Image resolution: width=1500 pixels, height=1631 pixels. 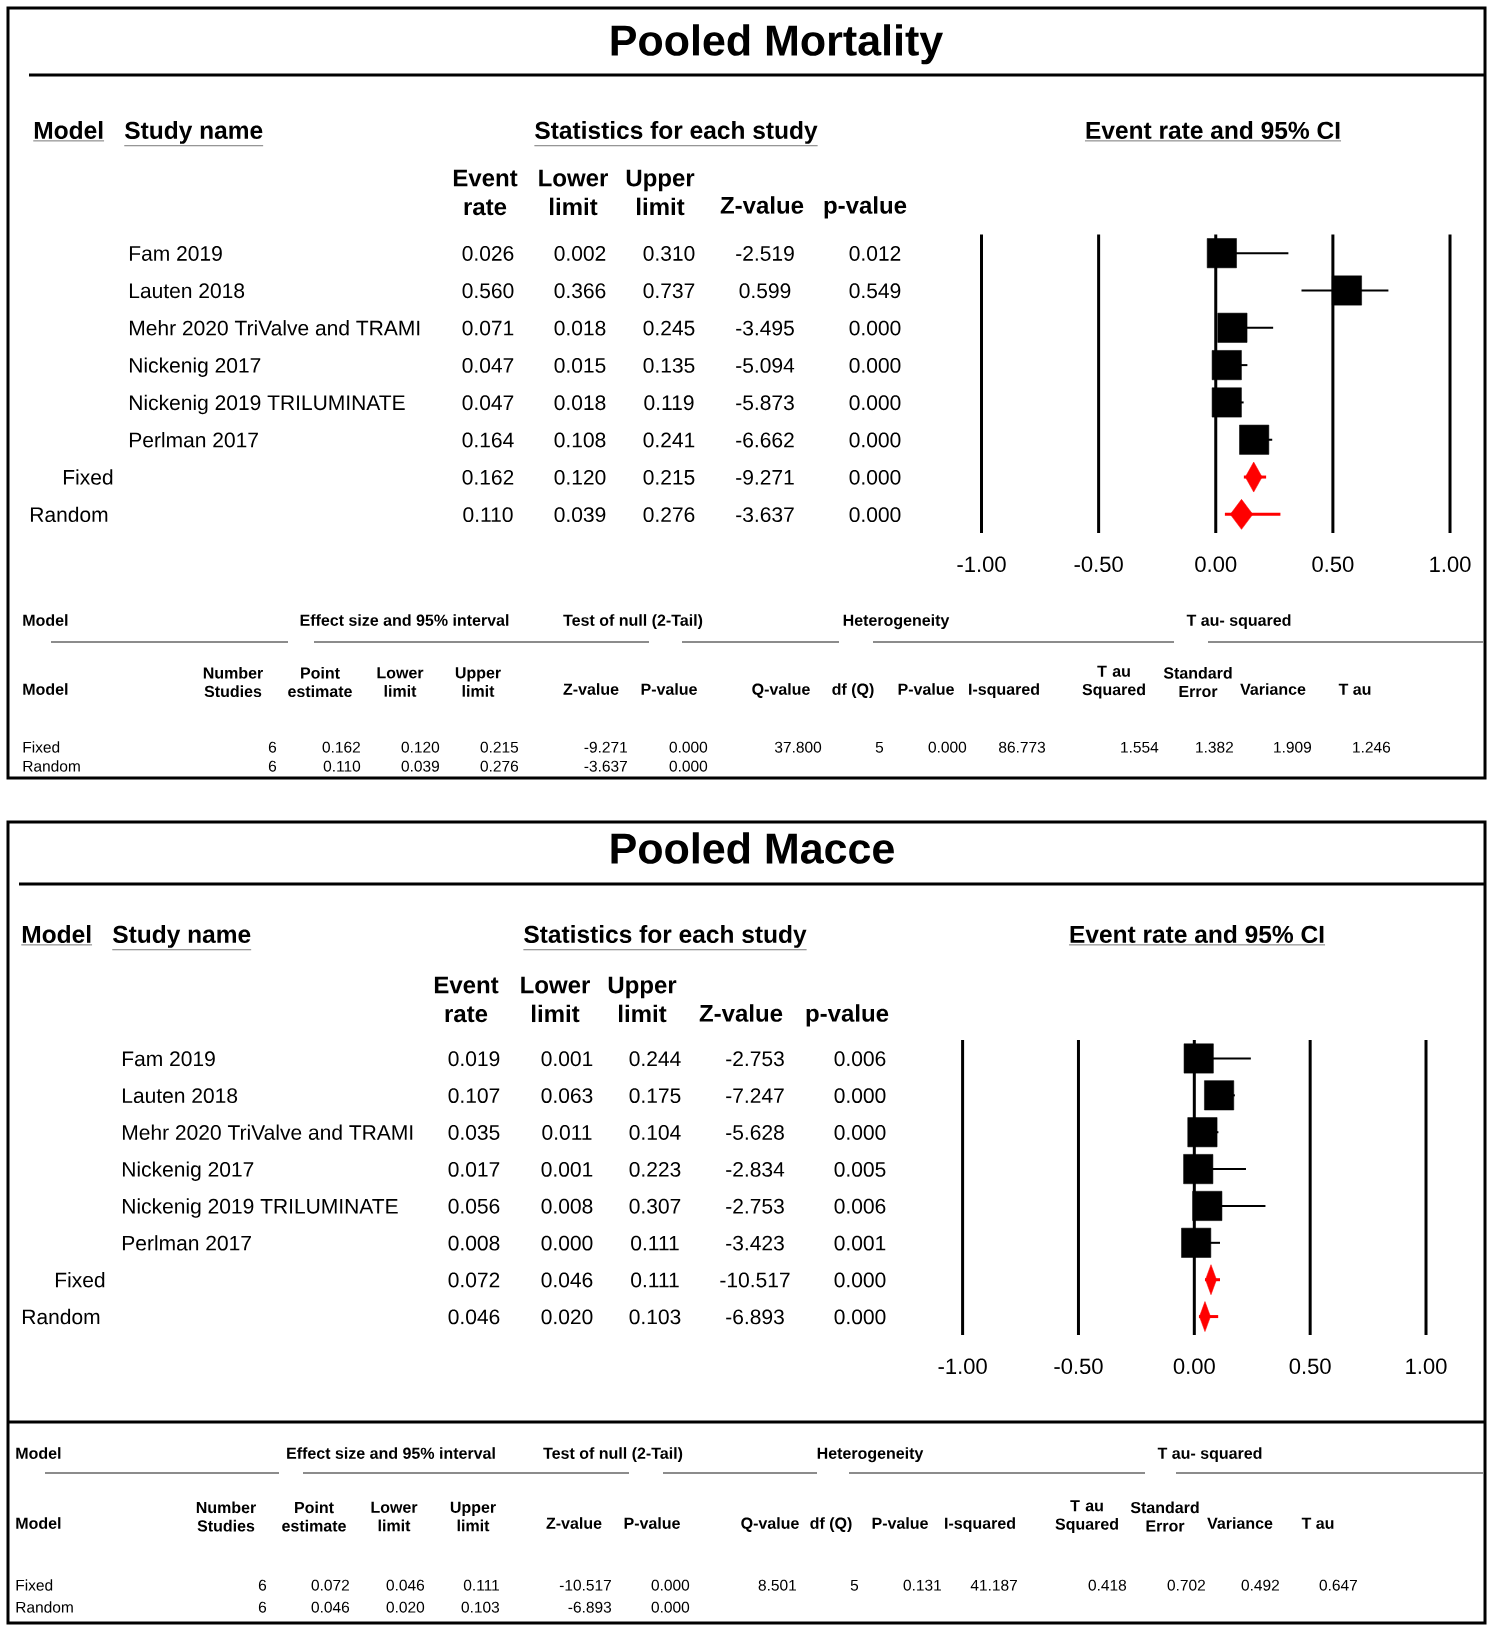 What do you see at coordinates (1238, 622) in the screenshot?
I see `text: T au- squared` at bounding box center [1238, 622].